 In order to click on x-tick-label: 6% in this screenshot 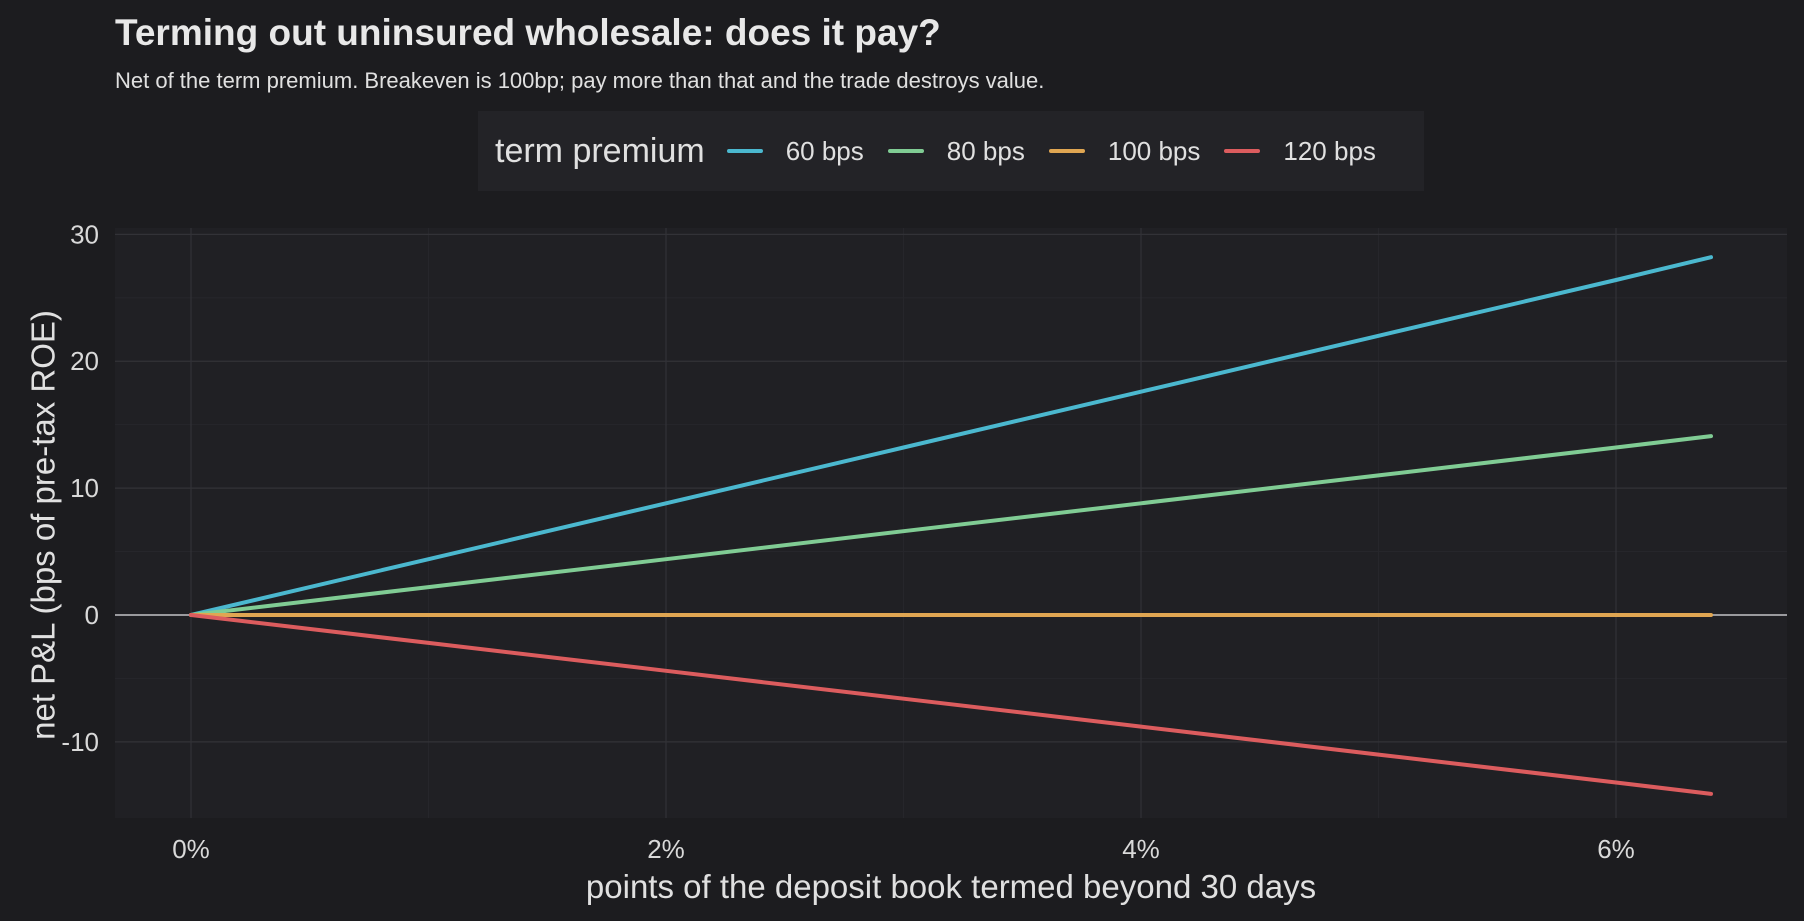, I will do `click(1616, 849)`.